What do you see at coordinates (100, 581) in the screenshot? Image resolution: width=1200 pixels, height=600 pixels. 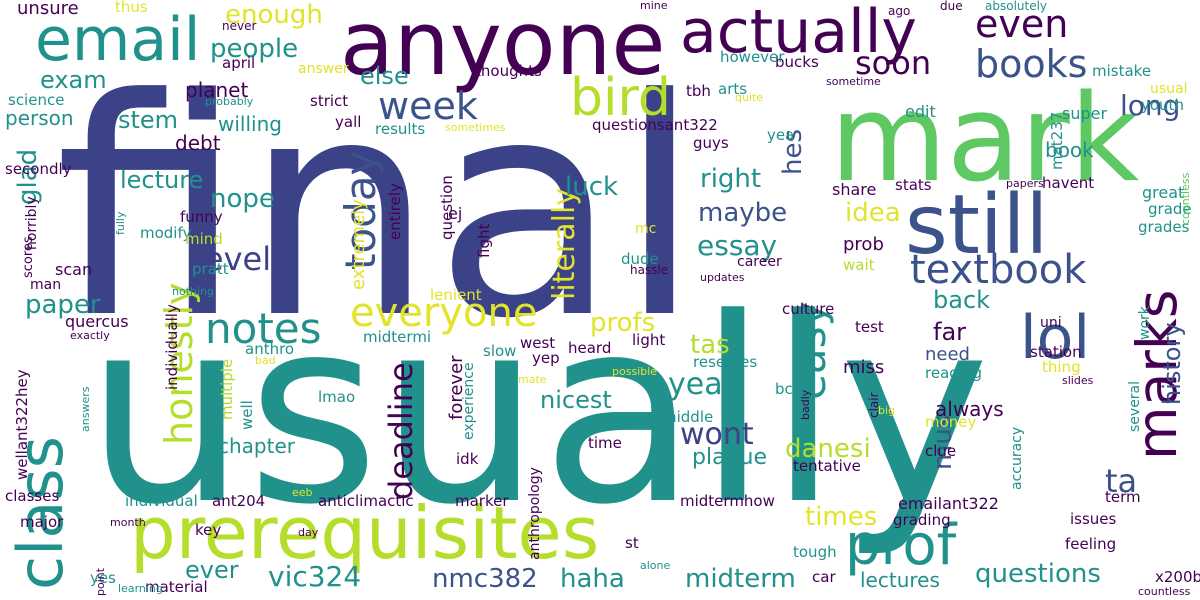 I see `cloud-word: point` at bounding box center [100, 581].